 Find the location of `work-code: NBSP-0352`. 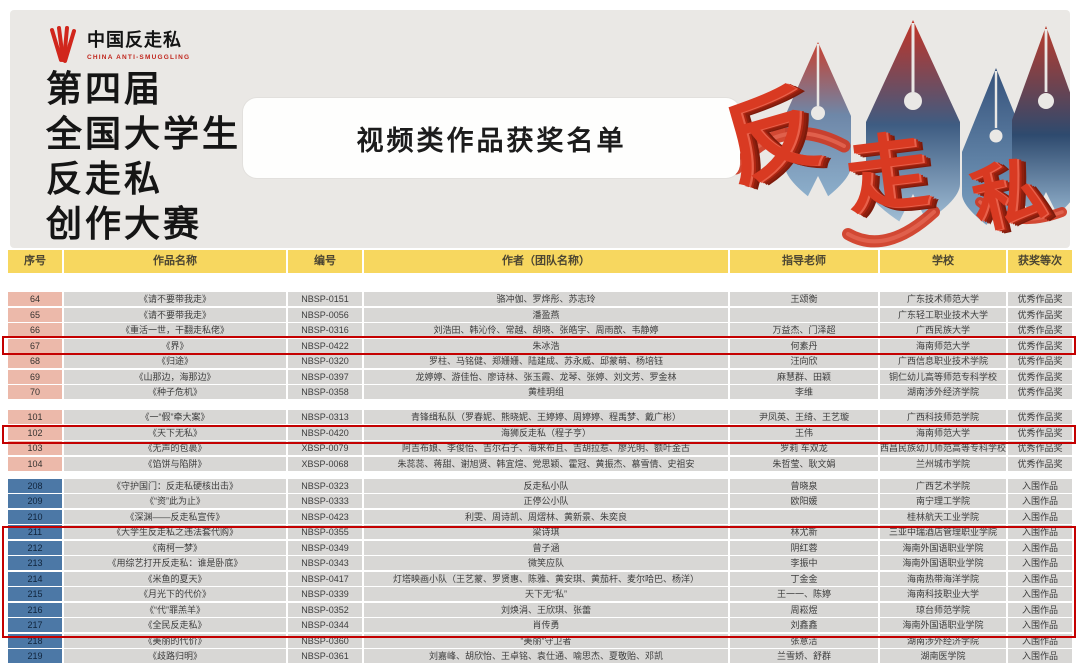

work-code: NBSP-0352 is located at coordinates (325, 609).